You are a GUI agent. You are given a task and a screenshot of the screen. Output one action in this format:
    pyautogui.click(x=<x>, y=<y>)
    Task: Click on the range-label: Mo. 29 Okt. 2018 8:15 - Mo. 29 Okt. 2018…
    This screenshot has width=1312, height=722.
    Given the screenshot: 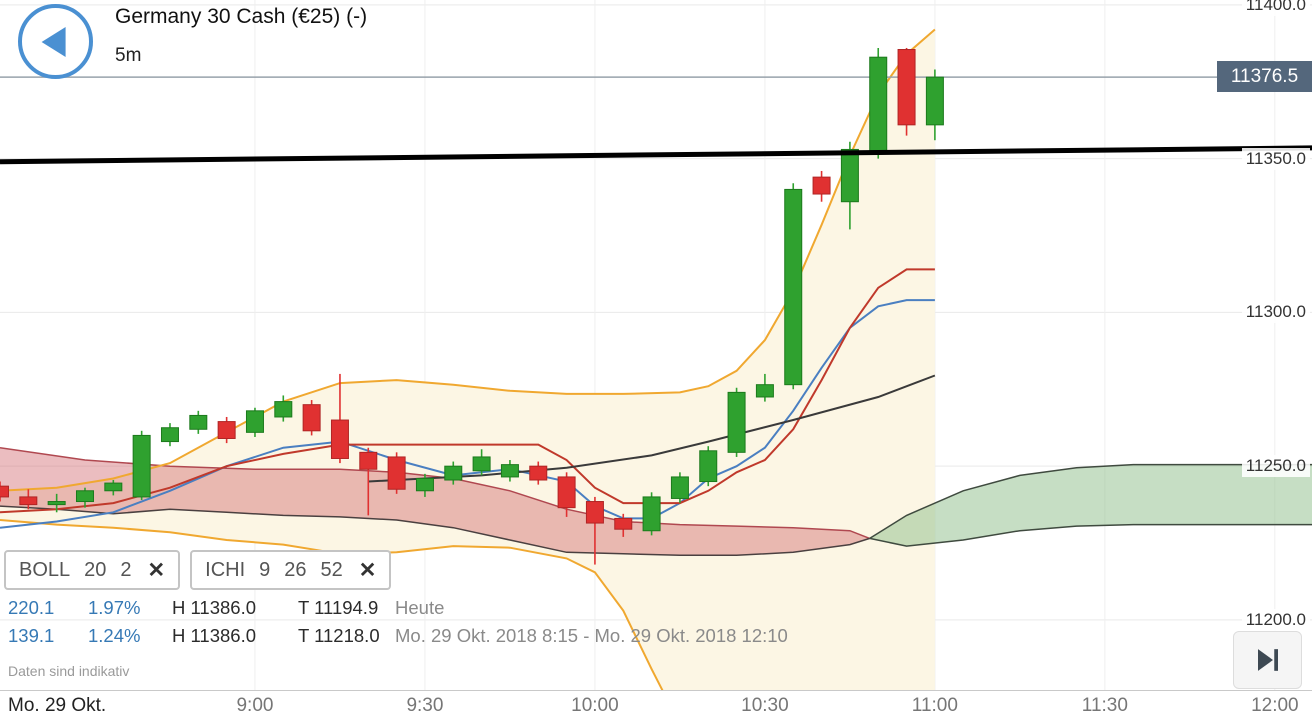 What is the action you would take?
    pyautogui.click(x=591, y=635)
    